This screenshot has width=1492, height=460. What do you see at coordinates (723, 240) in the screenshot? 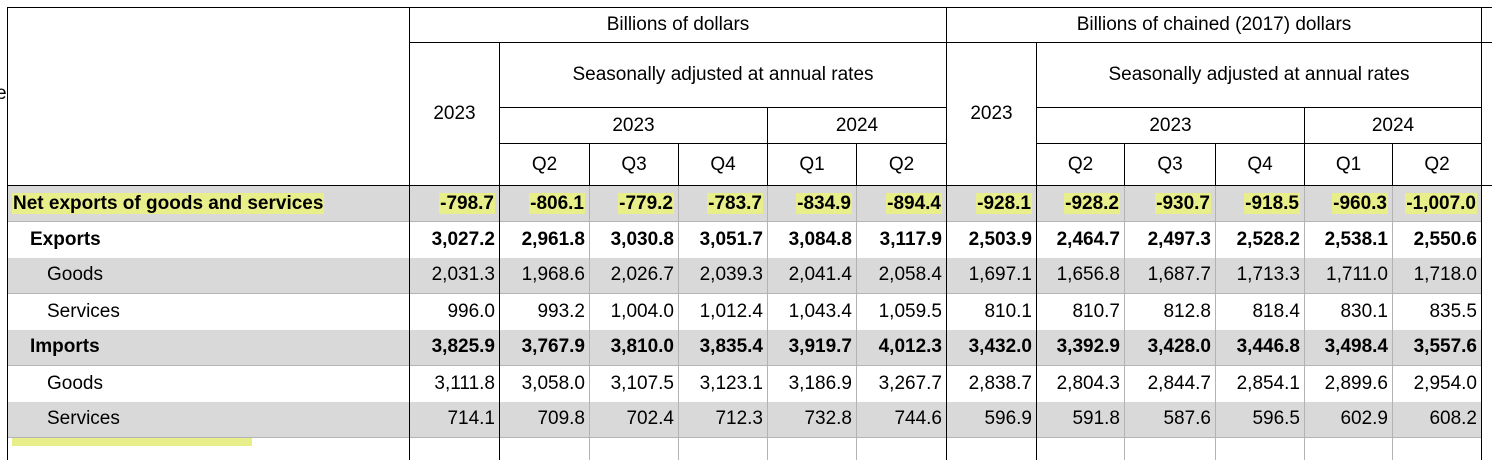
I see `value-cell: 3,051.7` at bounding box center [723, 240].